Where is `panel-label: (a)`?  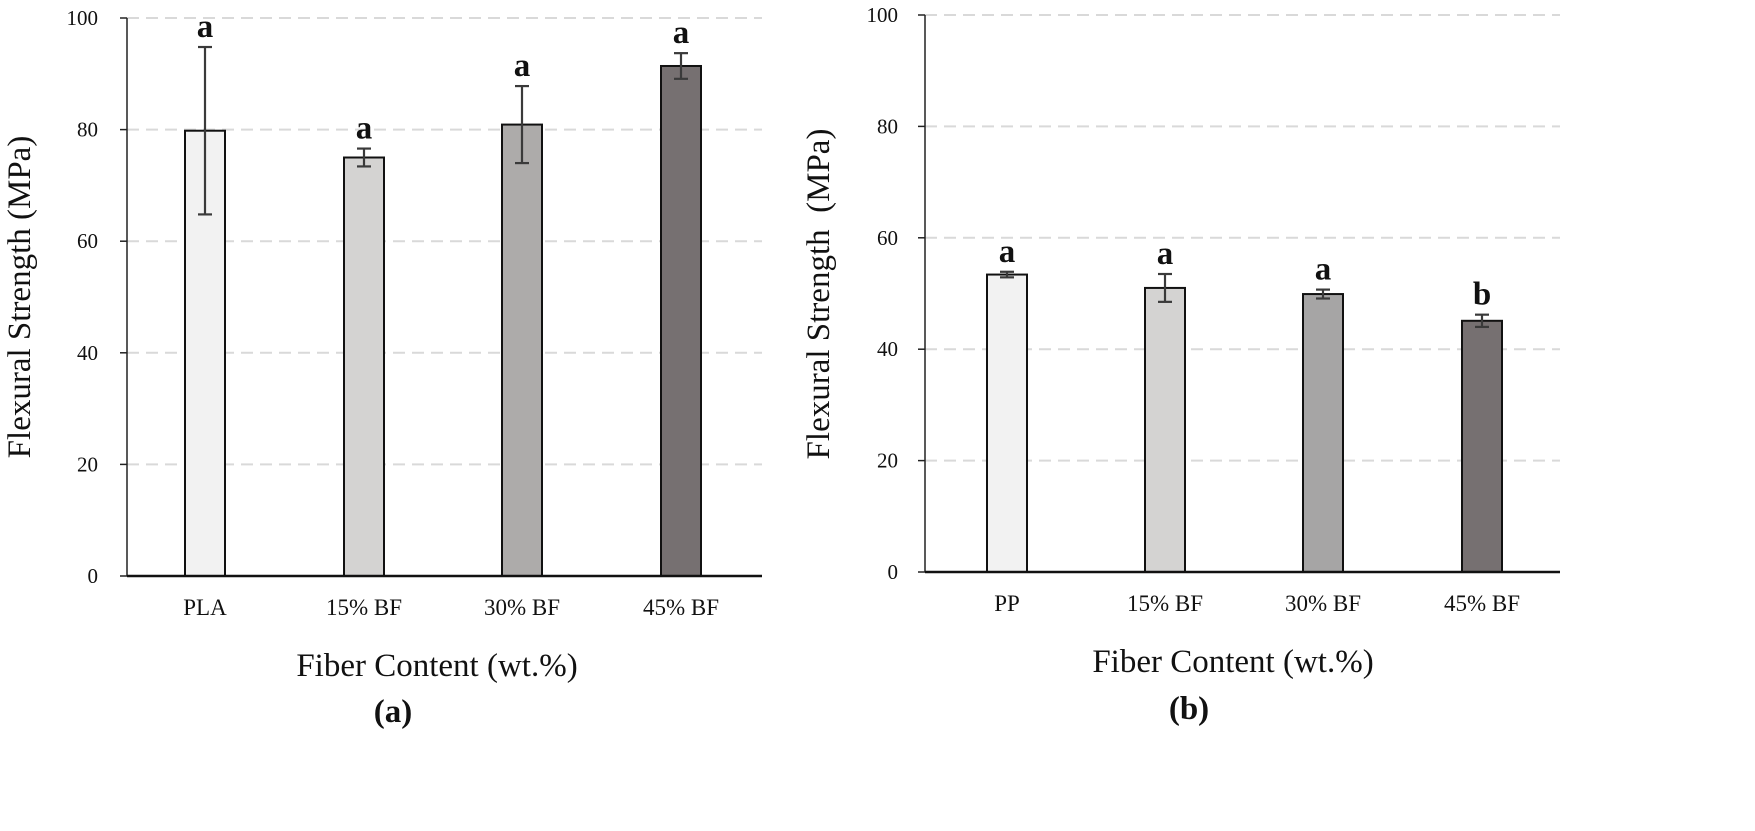 panel-label: (a) is located at coordinates (393, 712).